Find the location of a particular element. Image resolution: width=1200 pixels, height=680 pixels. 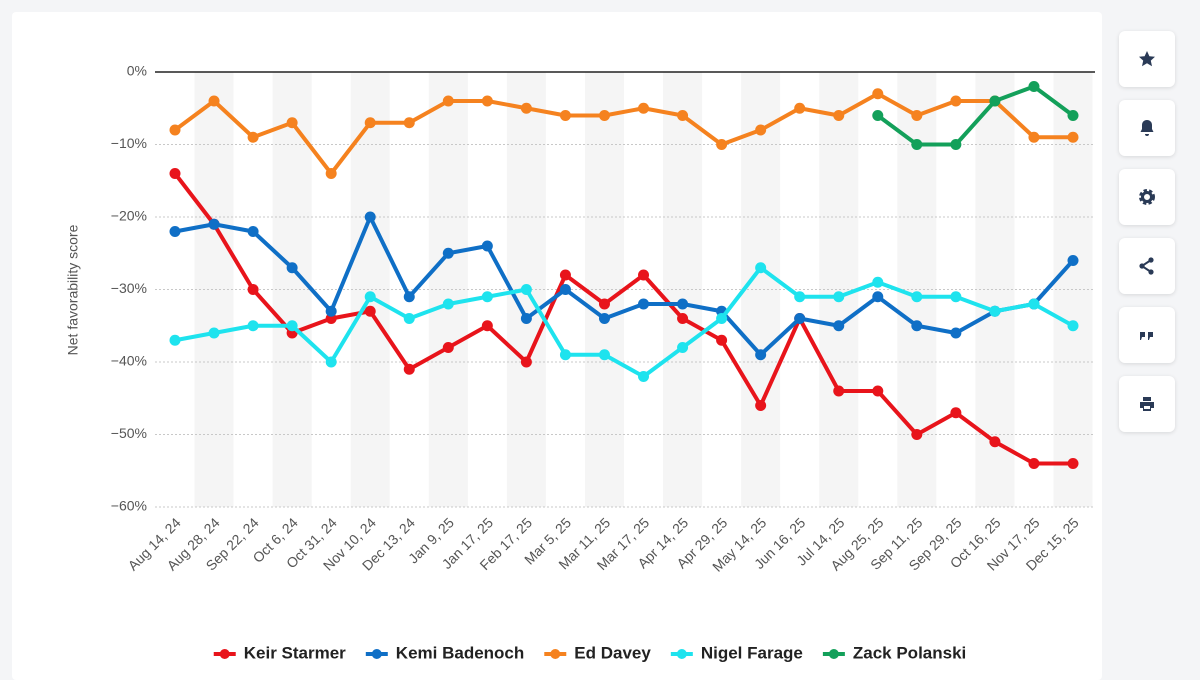

y-tick-label: −30% is located at coordinates (129, 288).